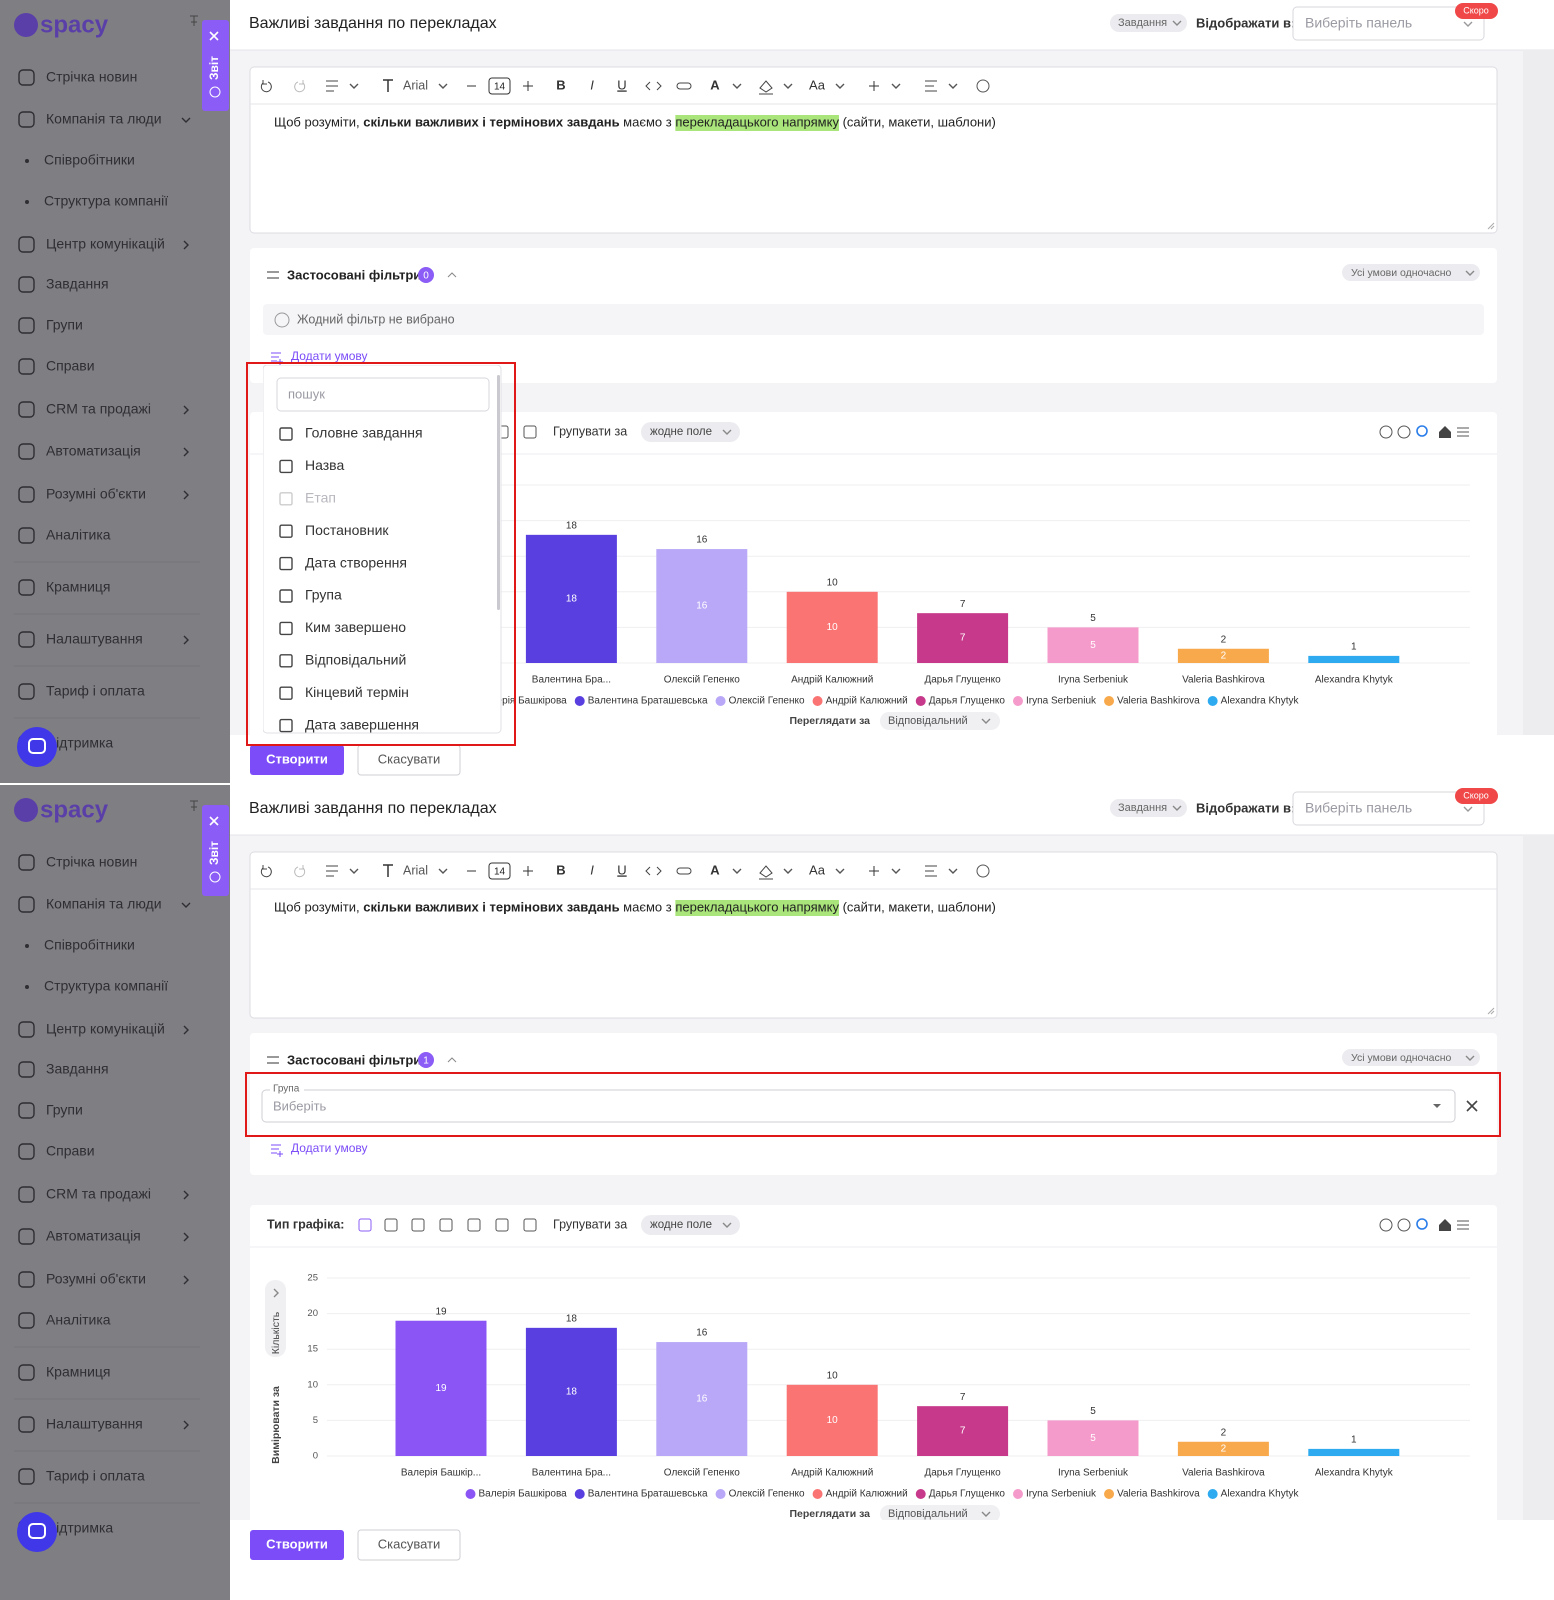 Image resolution: width=1554 pixels, height=1600 pixels. Describe the element at coordinates (409, 1545) in the screenshot. I see `cancel-button` at that location.